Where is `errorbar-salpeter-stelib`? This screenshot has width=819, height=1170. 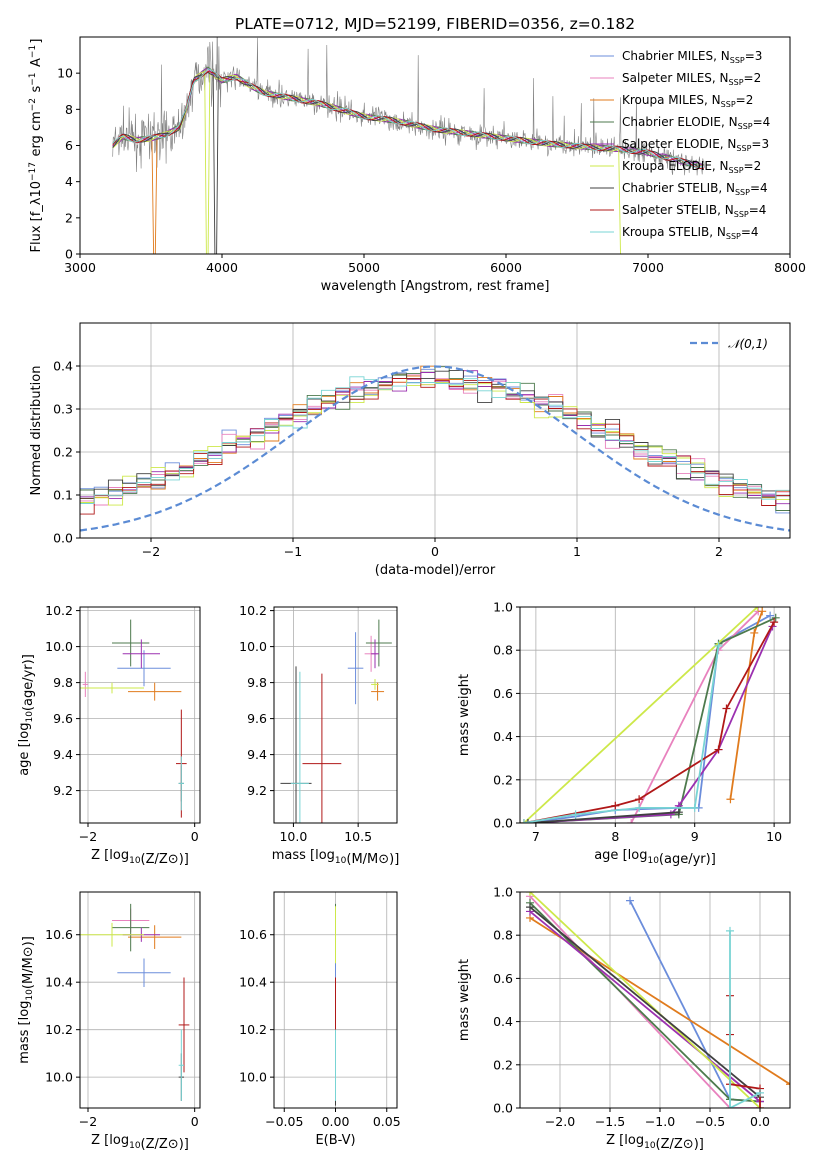
errorbar-salpeter-stelib is located at coordinates (184, 1025).